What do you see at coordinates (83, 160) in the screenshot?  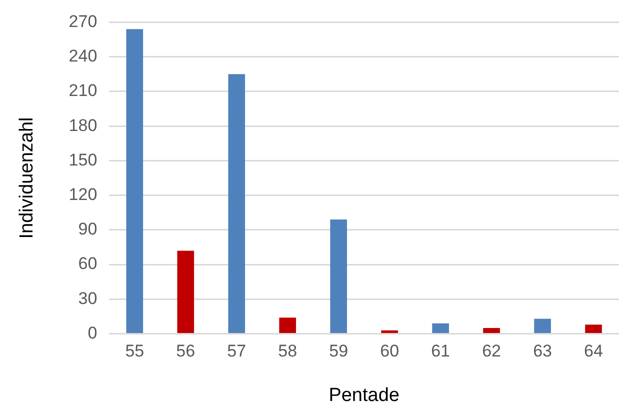 I see `y-tick-label: 150` at bounding box center [83, 160].